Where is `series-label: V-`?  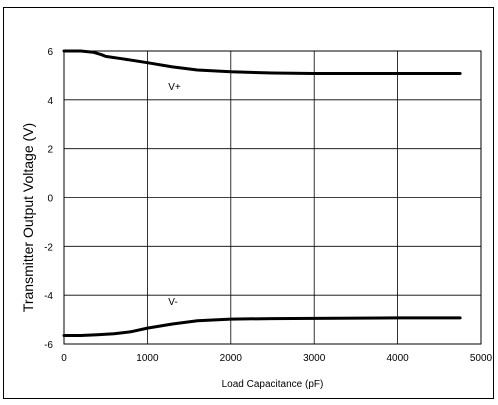 series-label: V- is located at coordinates (172, 302).